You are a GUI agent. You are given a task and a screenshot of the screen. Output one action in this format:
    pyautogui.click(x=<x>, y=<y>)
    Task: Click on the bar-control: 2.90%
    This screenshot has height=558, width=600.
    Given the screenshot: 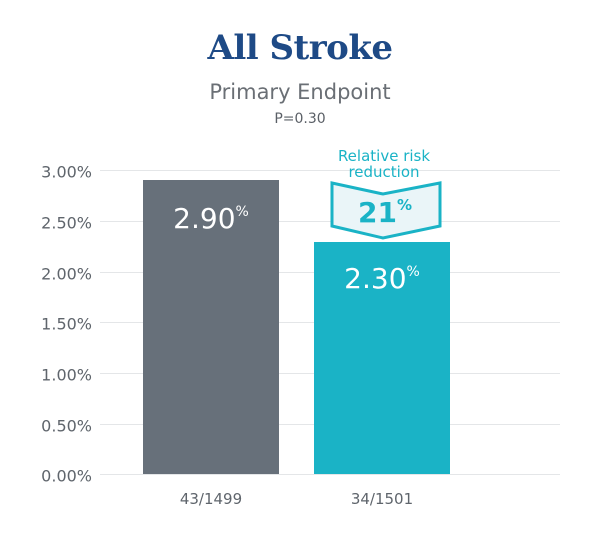 What is the action you would take?
    pyautogui.click(x=211, y=327)
    